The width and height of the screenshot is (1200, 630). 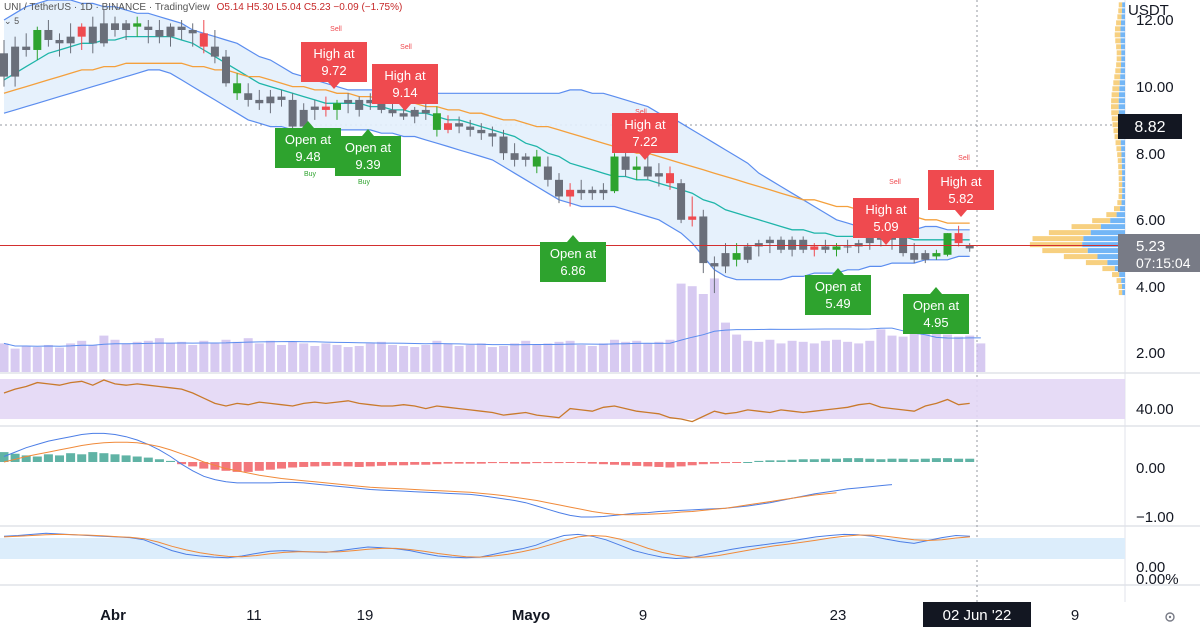 I want to click on stoch-pane, so click(x=562, y=546).